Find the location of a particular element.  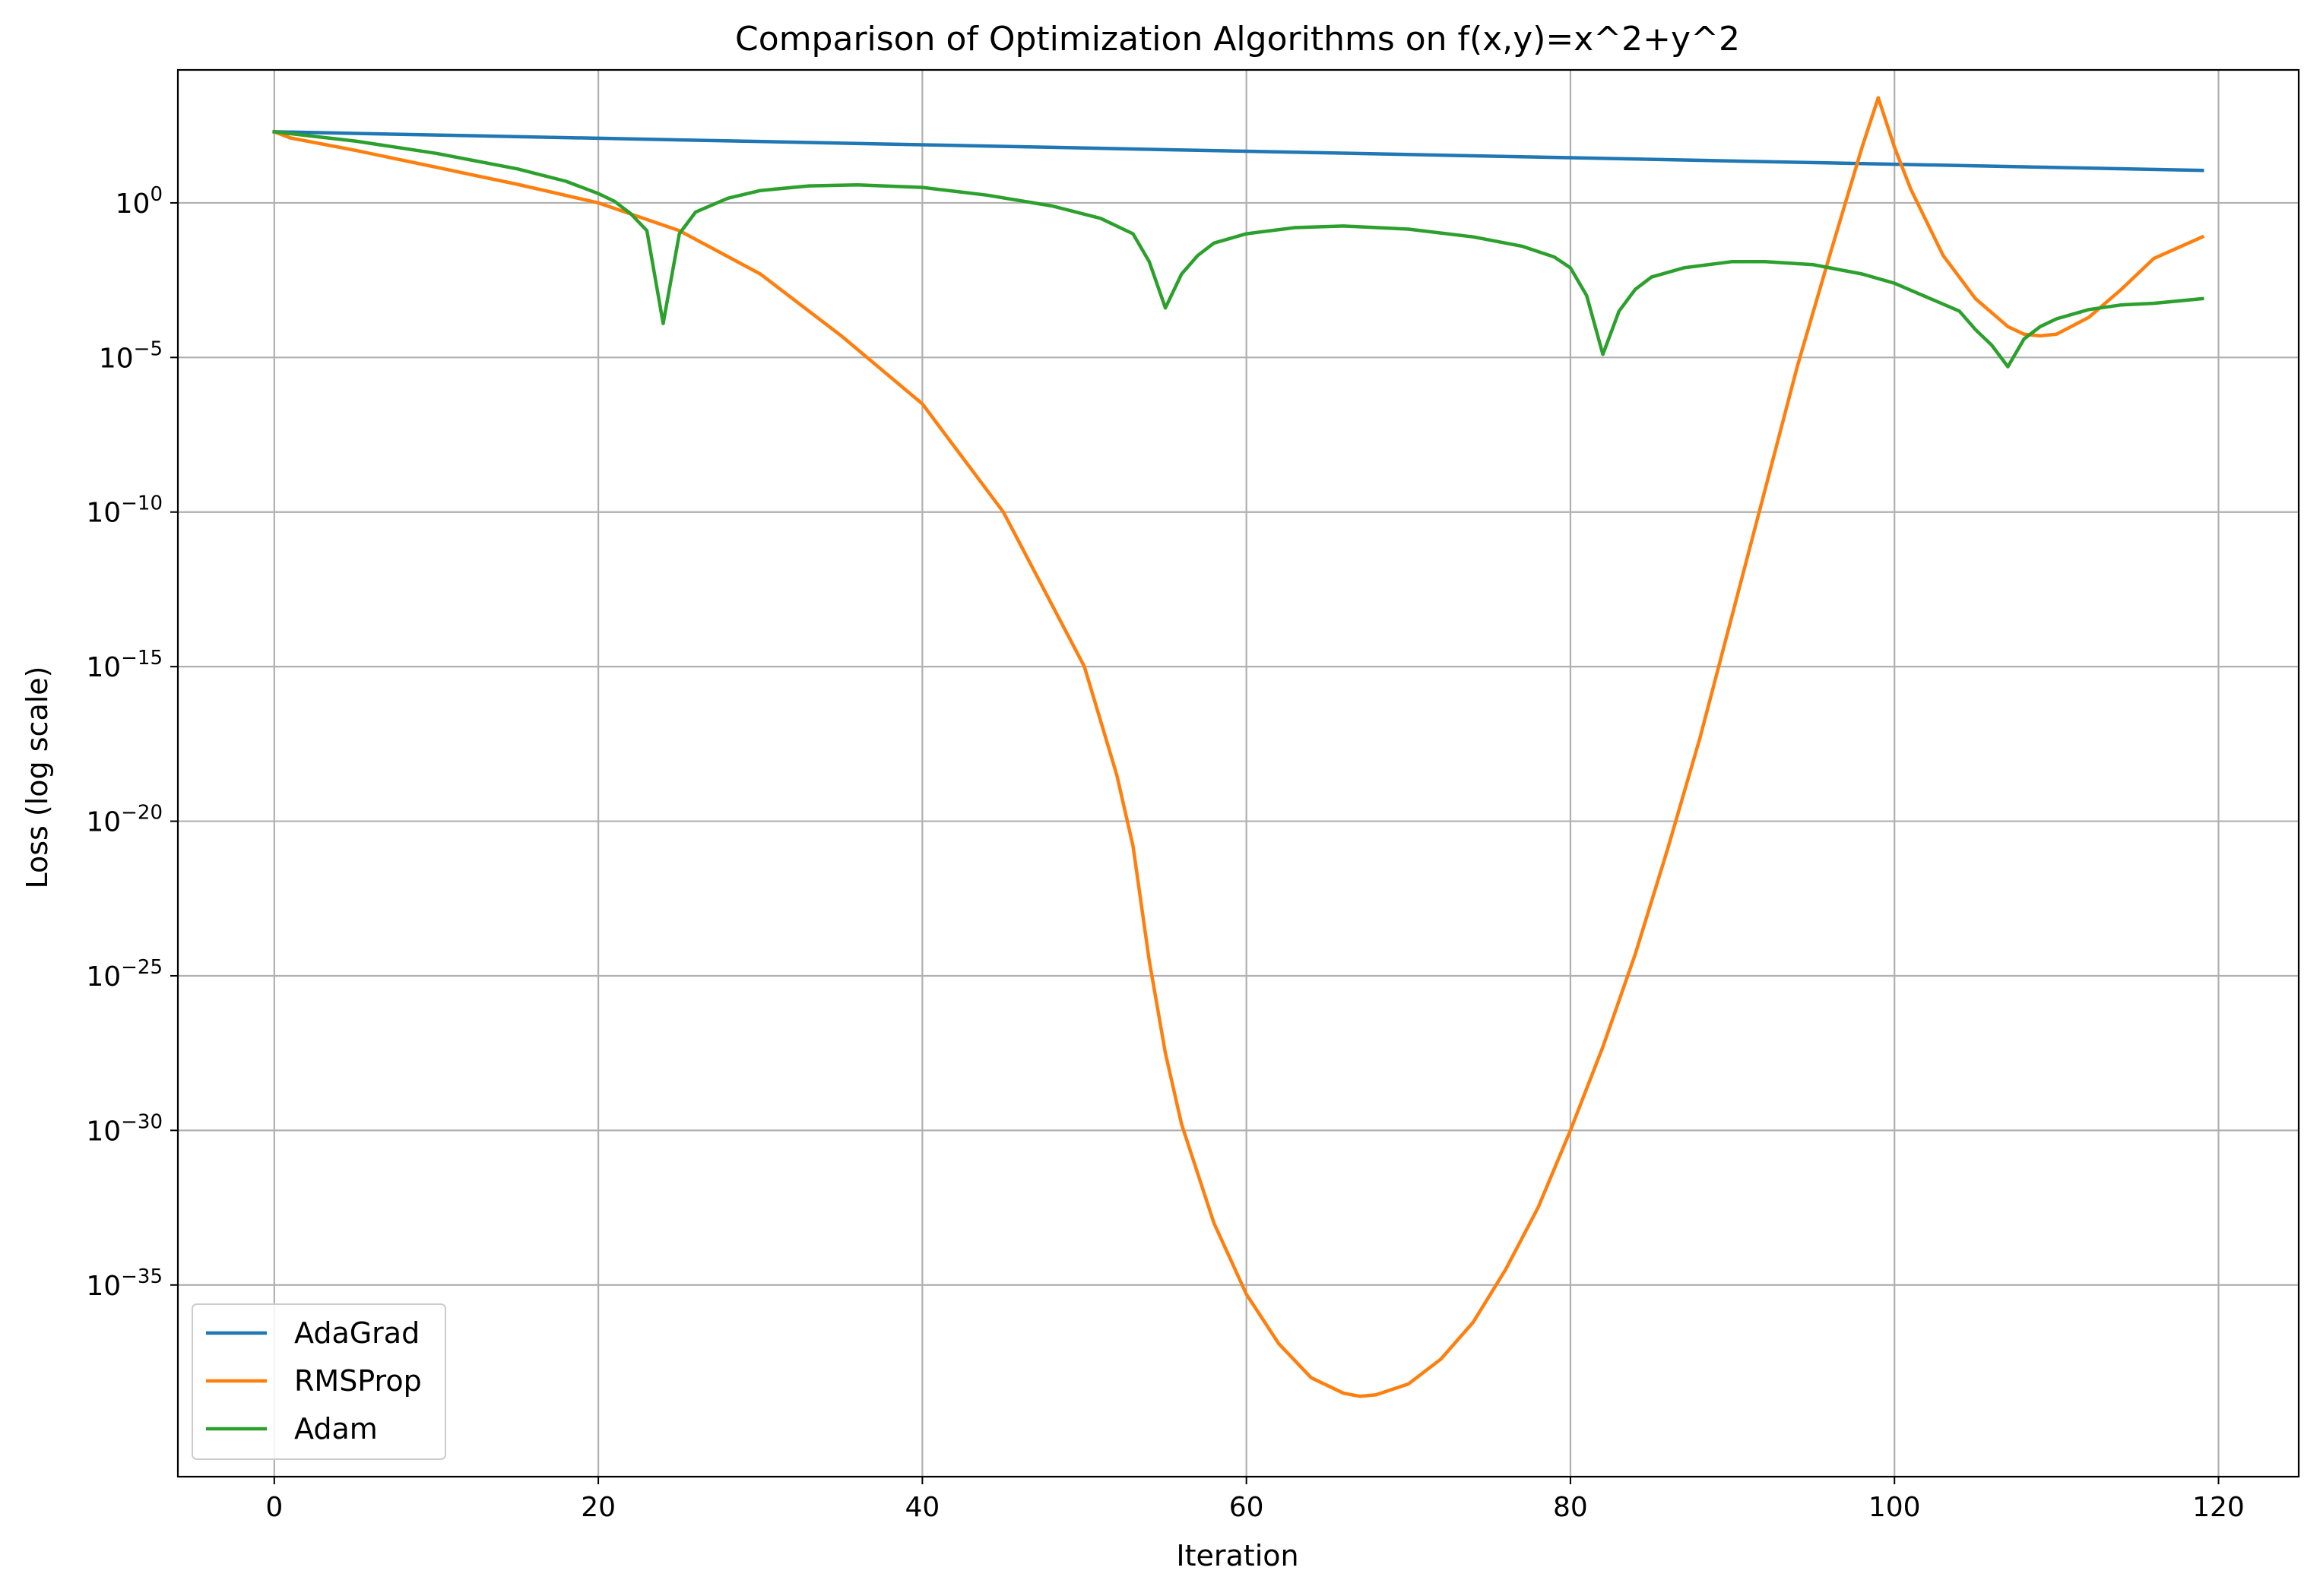

x-tick-label: 80 is located at coordinates (1570, 1508).